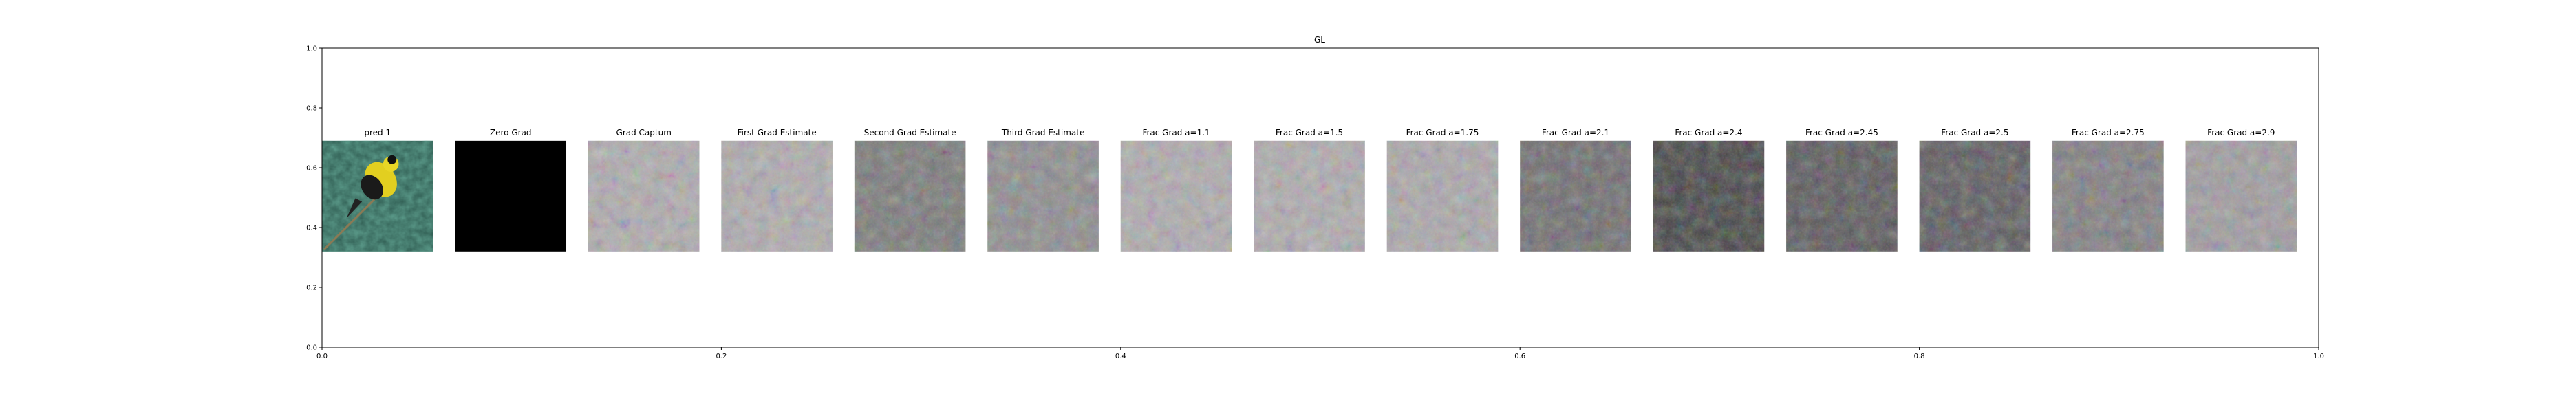  I want to click on image-panel: Frac Grad a=2.75, so click(2108, 190).